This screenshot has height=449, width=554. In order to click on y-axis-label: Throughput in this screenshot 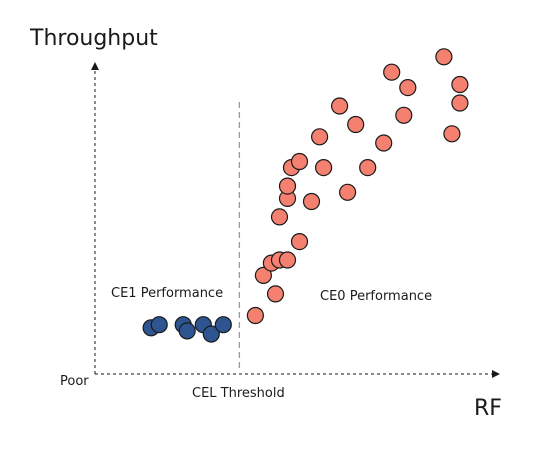, I will do `click(94, 38)`.